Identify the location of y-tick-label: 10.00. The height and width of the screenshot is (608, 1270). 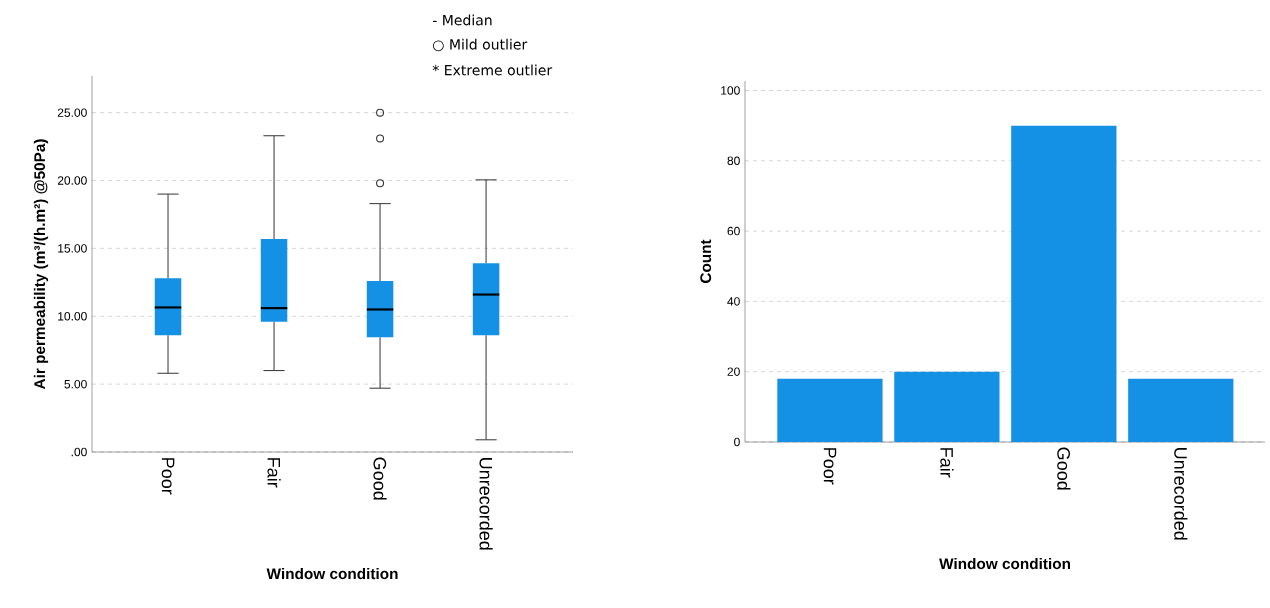
(72, 316).